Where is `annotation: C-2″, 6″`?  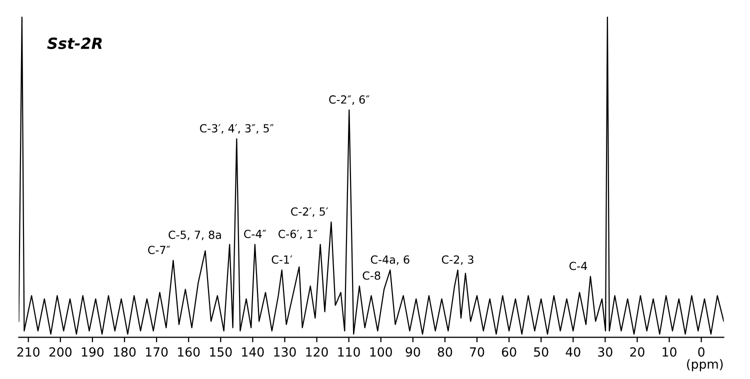 annotation: C-2″, 6″ is located at coordinates (349, 100).